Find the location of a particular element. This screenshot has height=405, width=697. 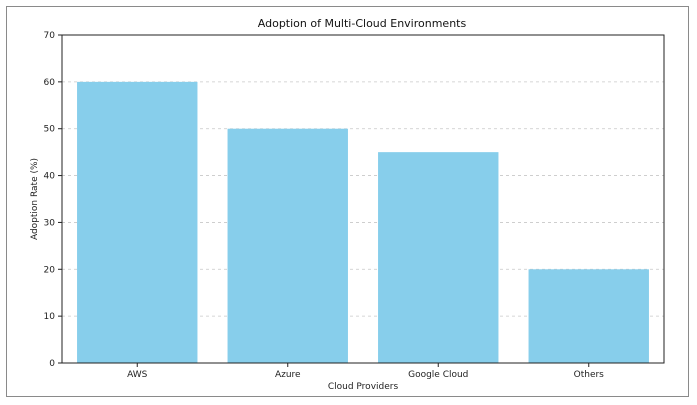

x-tick-label: Azure is located at coordinates (288, 375).